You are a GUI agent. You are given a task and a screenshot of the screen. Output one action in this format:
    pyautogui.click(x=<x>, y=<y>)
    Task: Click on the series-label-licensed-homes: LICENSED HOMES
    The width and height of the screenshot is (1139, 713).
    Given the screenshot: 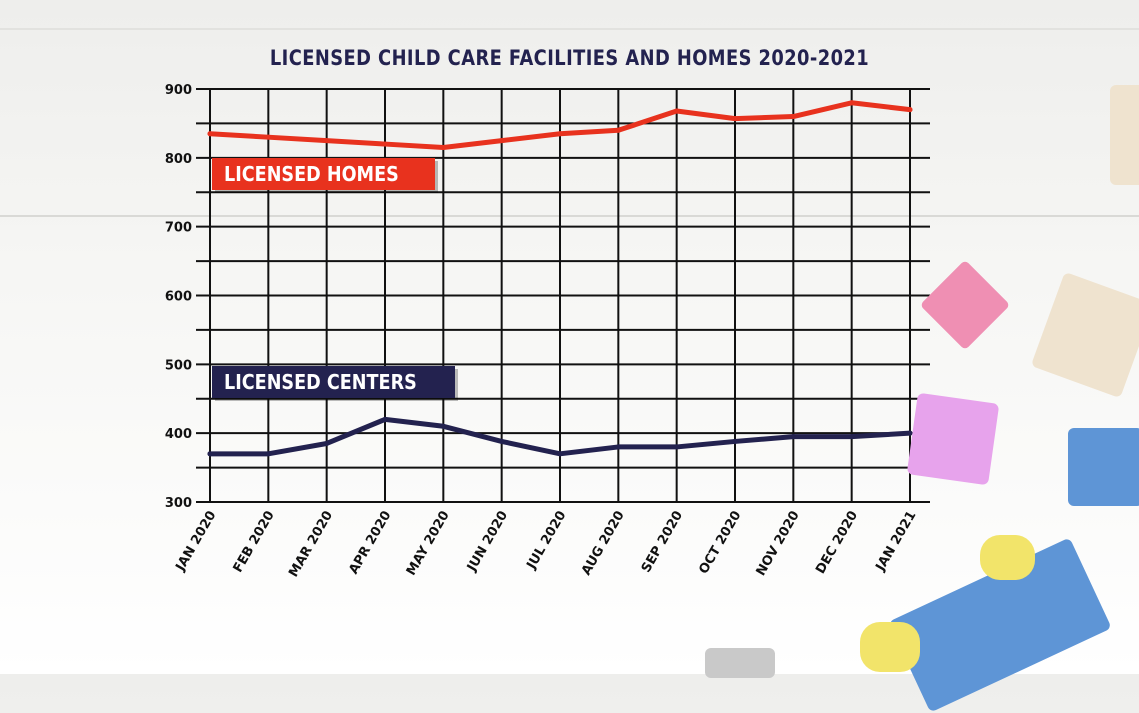 What is the action you would take?
    pyautogui.click(x=323, y=174)
    